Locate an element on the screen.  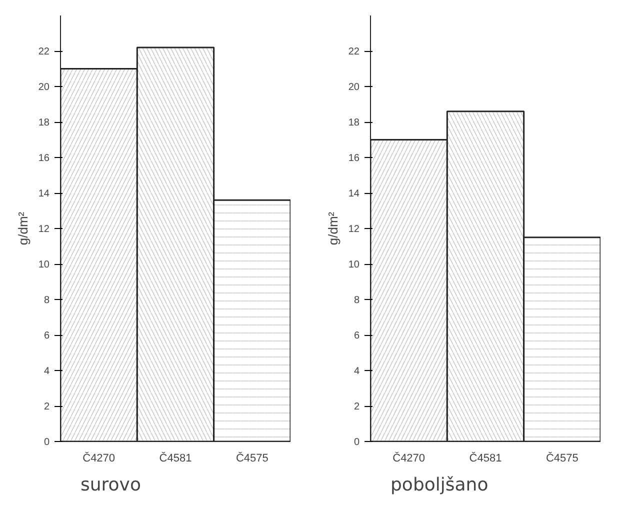
text: poboljšano is located at coordinates (439, 485).